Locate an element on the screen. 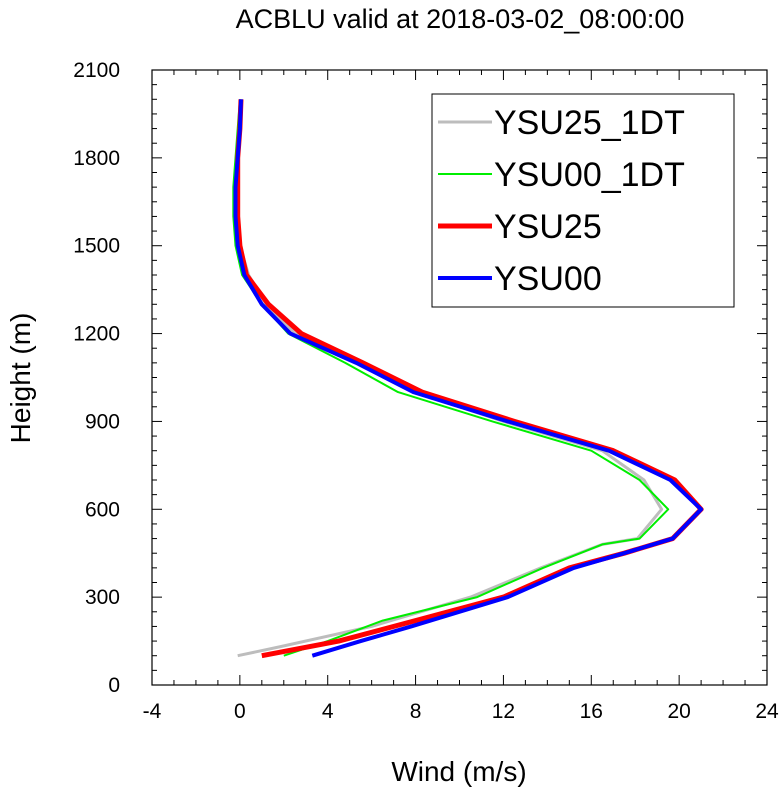  y-tick-label: 600 is located at coordinates (102, 509).